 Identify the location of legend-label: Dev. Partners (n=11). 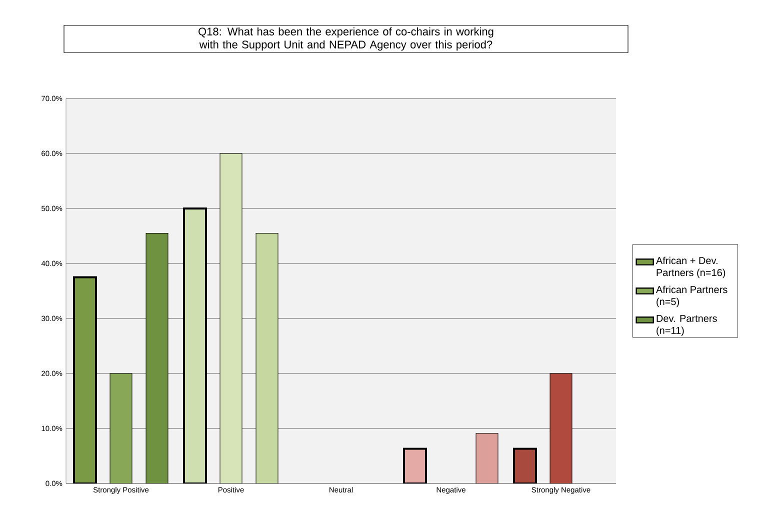
(686, 325).